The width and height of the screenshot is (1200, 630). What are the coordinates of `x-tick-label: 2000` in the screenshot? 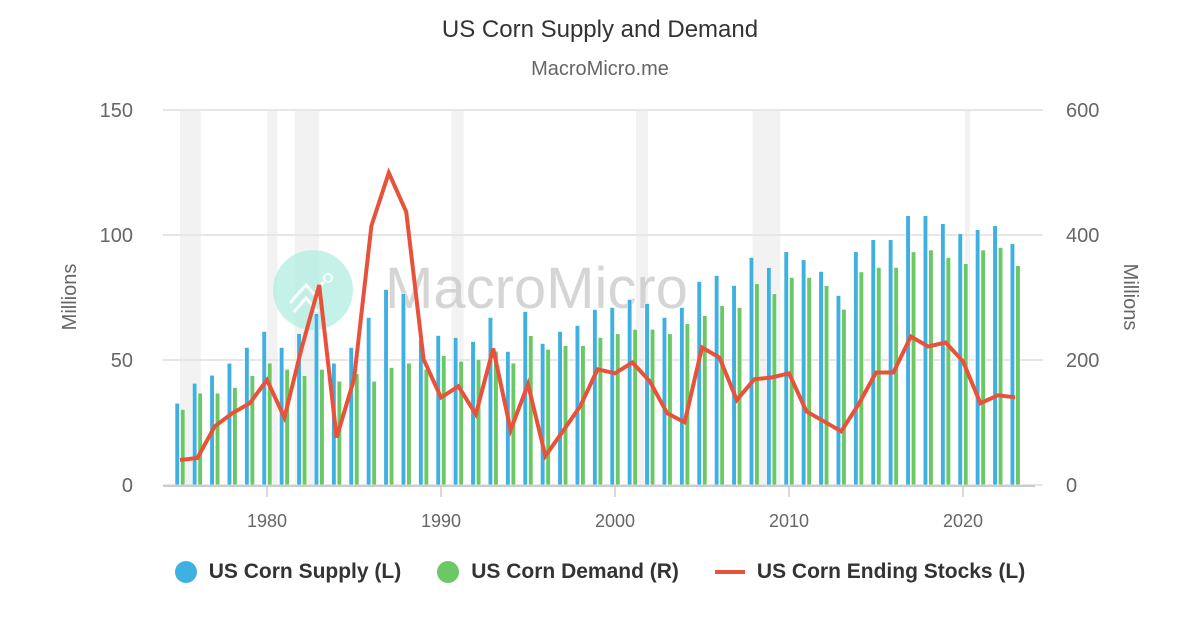 It's located at (615, 521).